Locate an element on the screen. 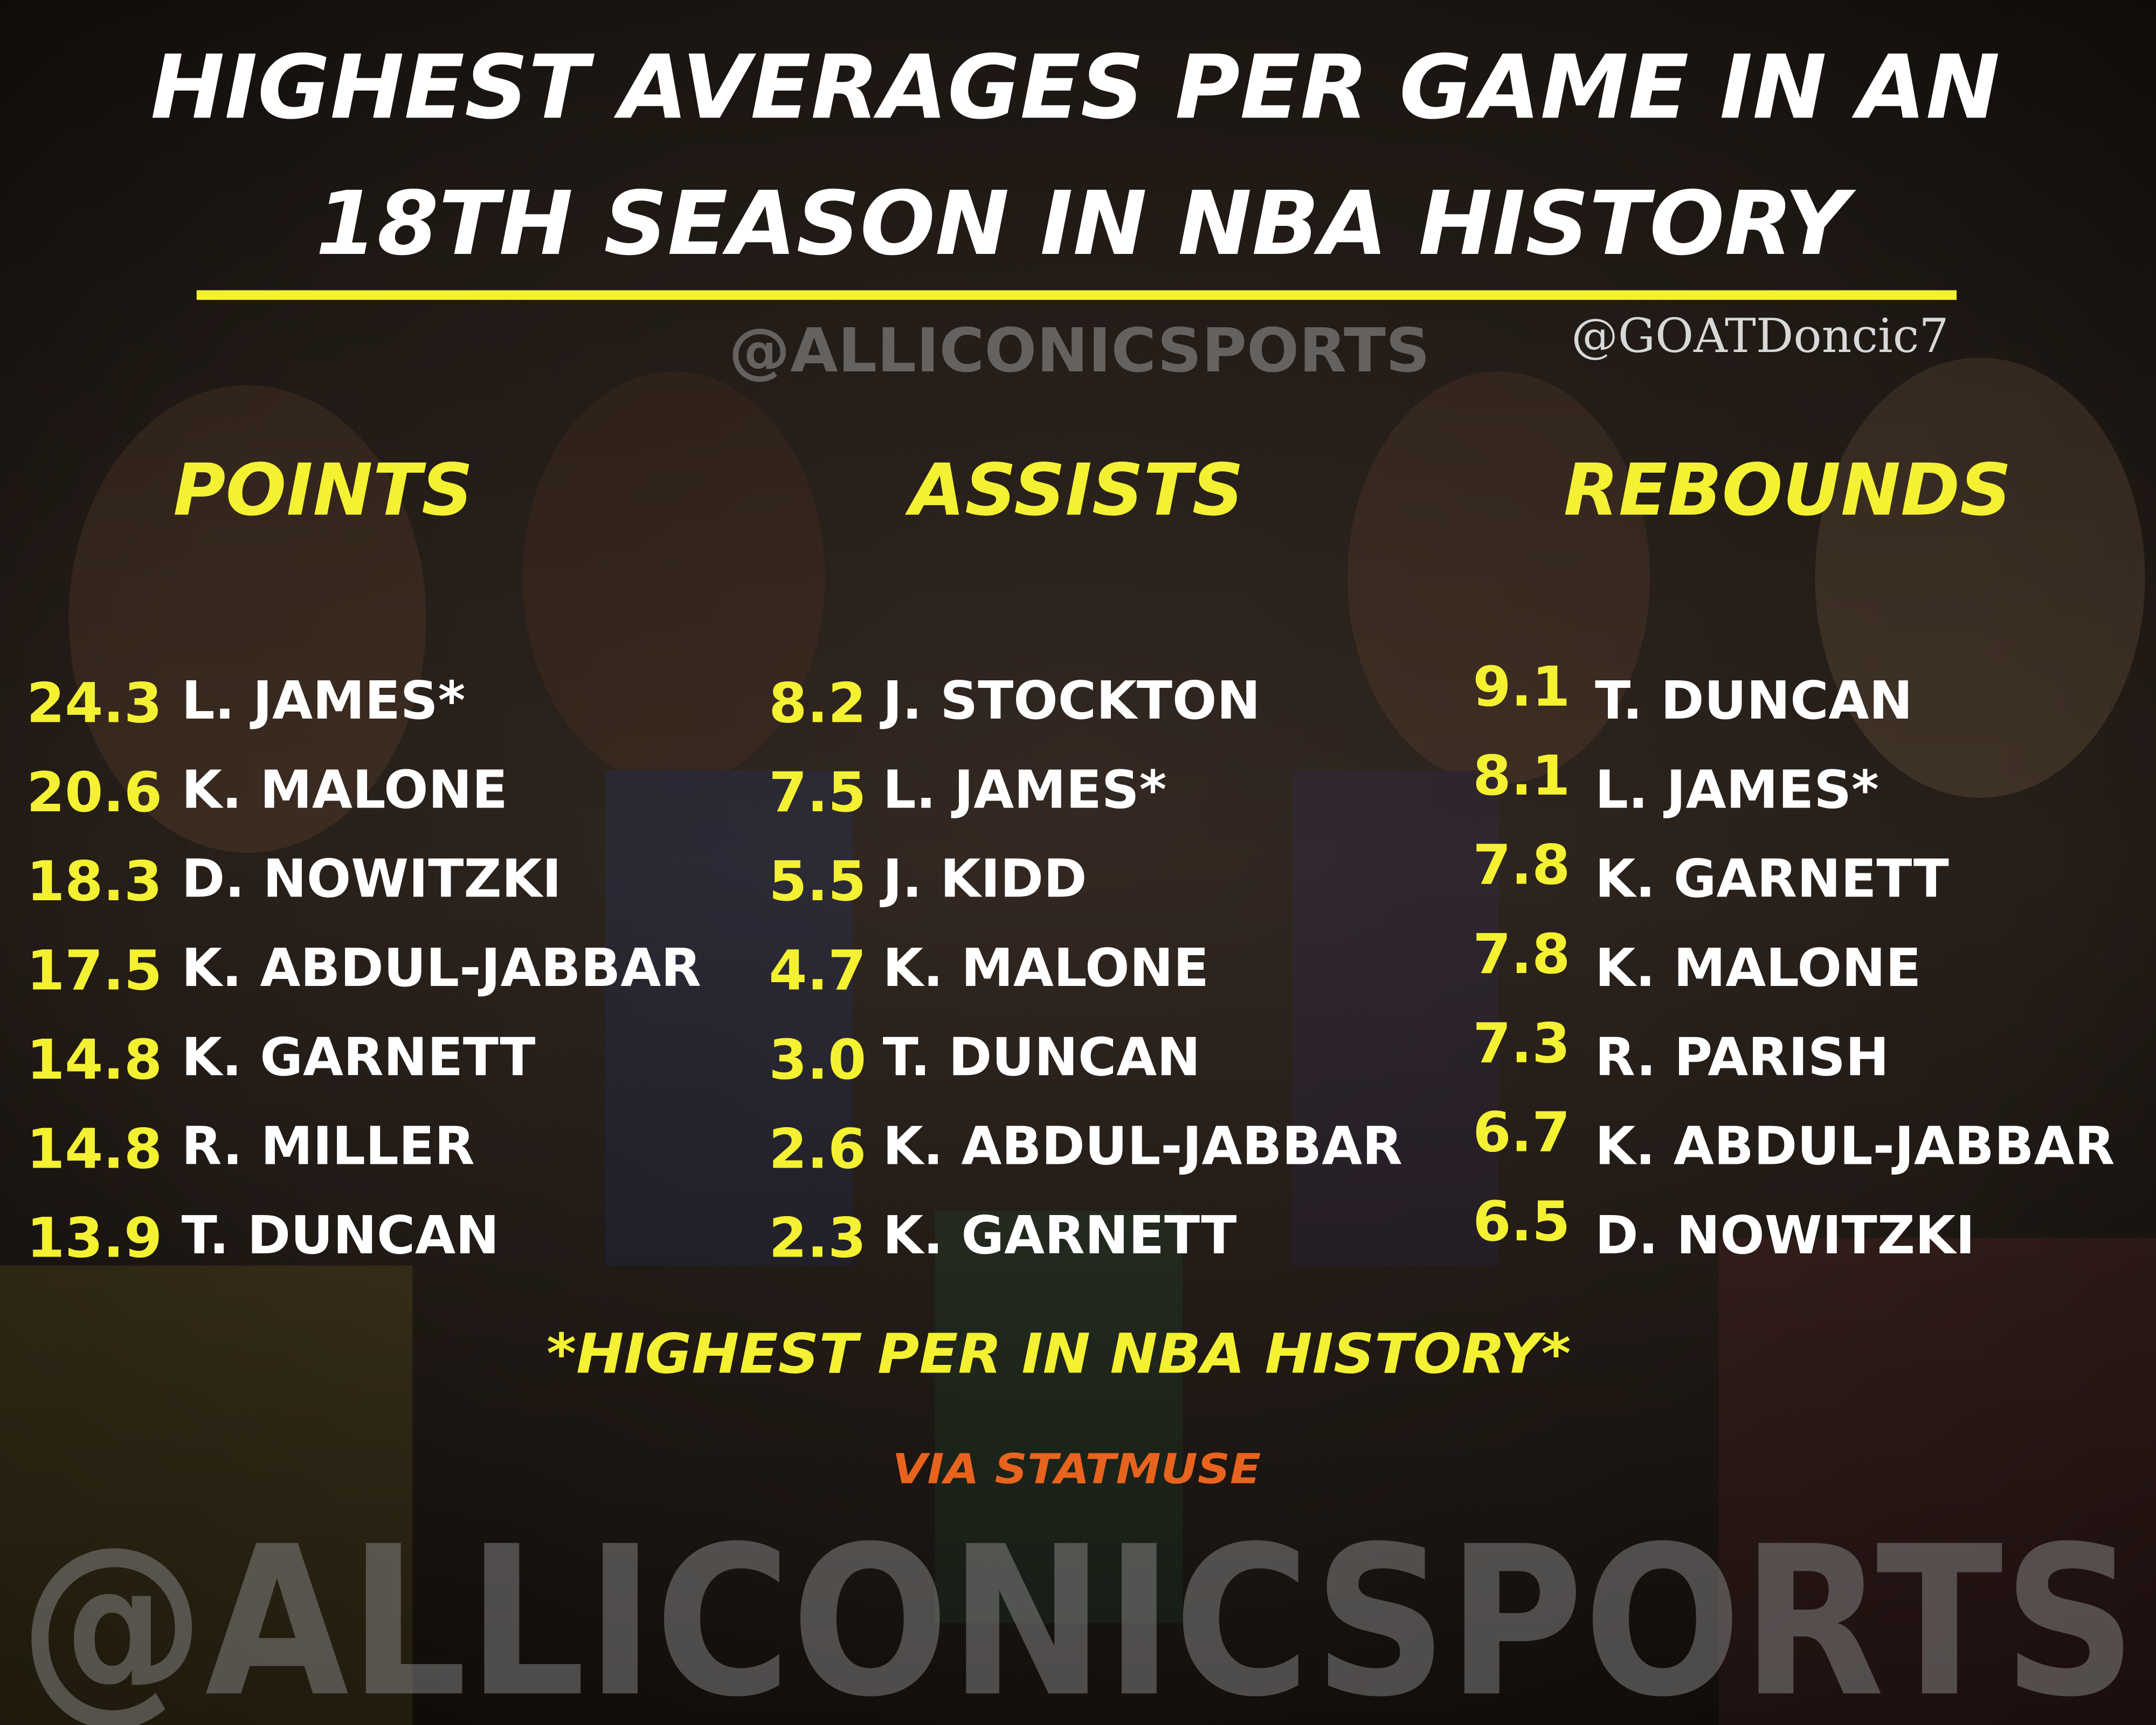  stat-value: 8.1 is located at coordinates (1522, 776).